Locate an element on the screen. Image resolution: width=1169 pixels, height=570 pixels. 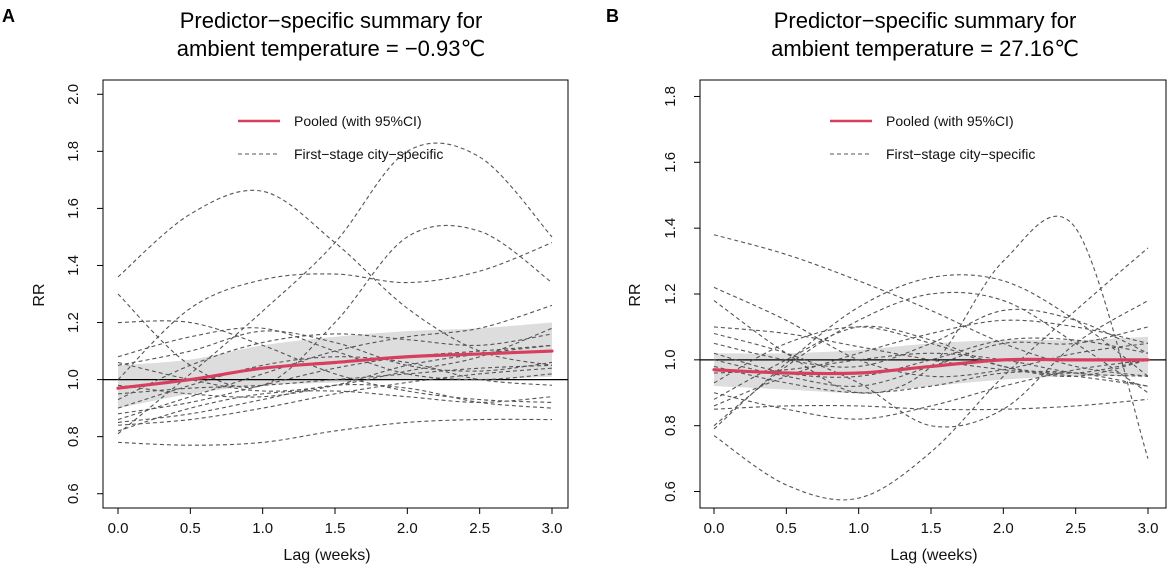
title-a-line1: Predictor−specific summary for is located at coordinates (331, 20).